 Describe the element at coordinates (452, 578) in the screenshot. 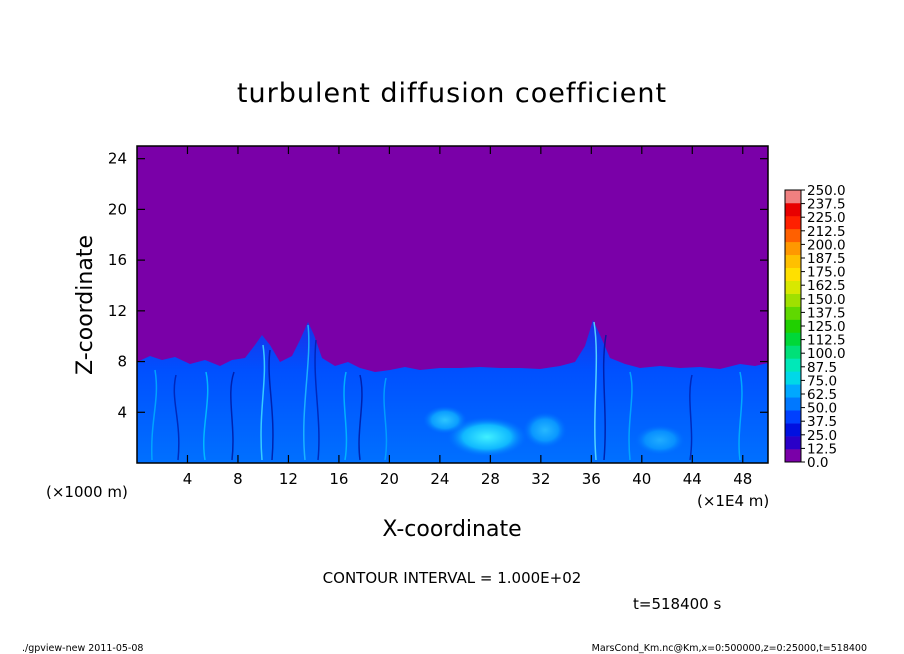

I see `contour-interval: CONTOUR INTERVAL = 1.000E+02` at that location.